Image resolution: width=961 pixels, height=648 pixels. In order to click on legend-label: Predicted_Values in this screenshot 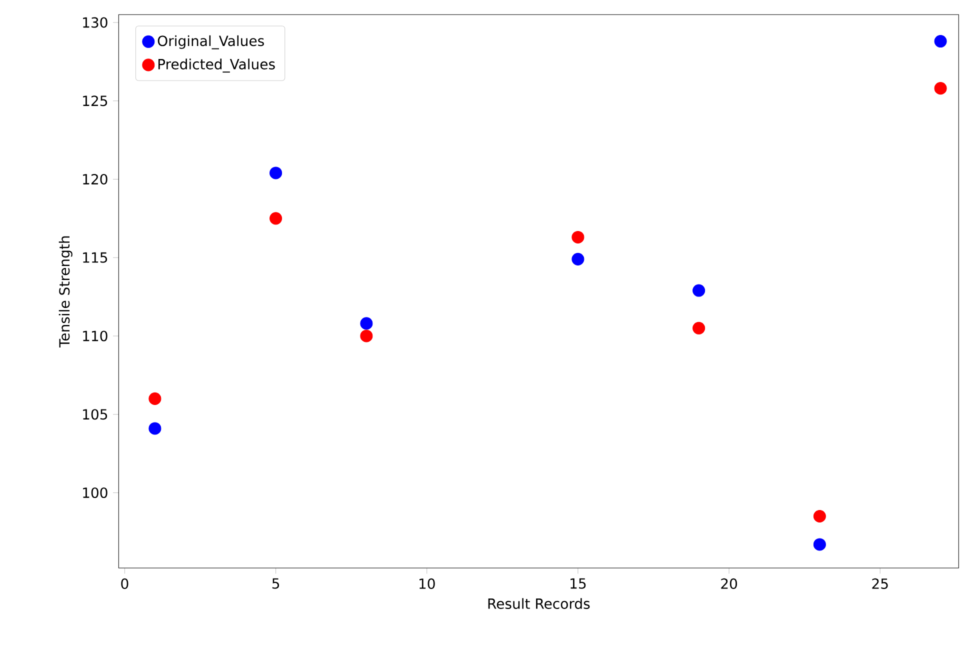, I will do `click(216, 65)`.